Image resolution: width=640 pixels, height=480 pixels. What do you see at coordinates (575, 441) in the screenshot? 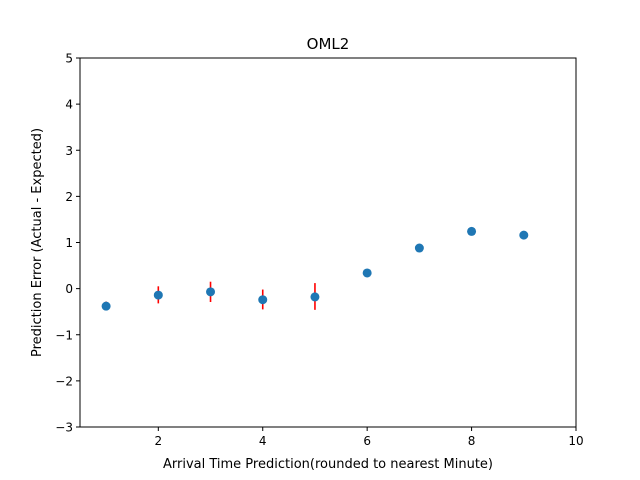
I see `x-tick-label: 10` at bounding box center [575, 441].